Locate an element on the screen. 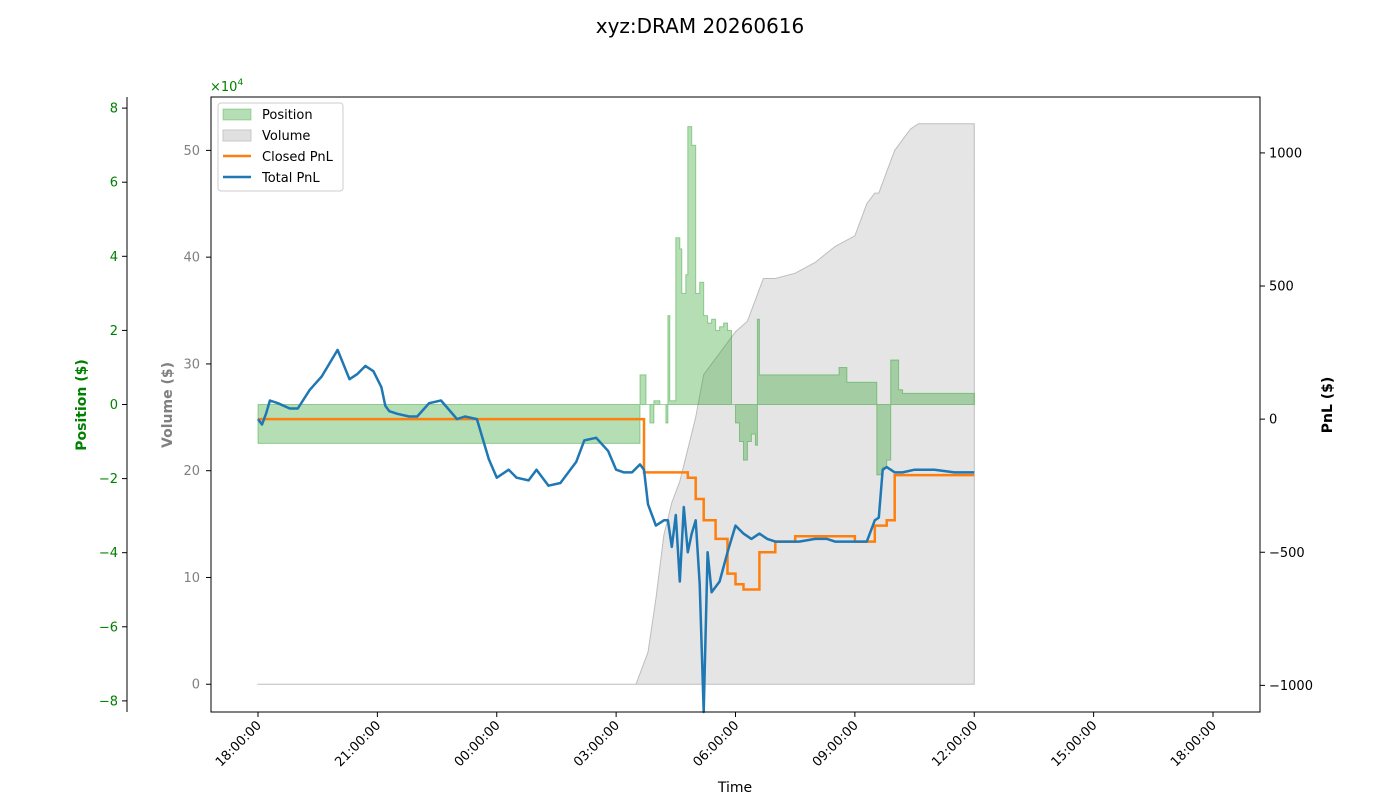 This screenshot has height=800, width=1400. pnl-axis-label: PnL ($) is located at coordinates (1328, 405).